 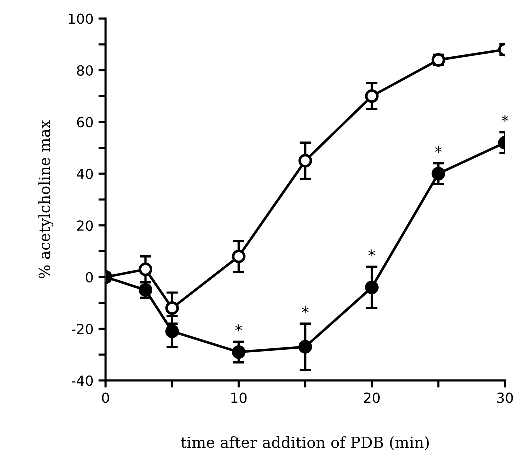 What do you see at coordinates (305, 443) in the screenshot?
I see `x-axis-title: time after addition of PDB (min)` at bounding box center [305, 443].